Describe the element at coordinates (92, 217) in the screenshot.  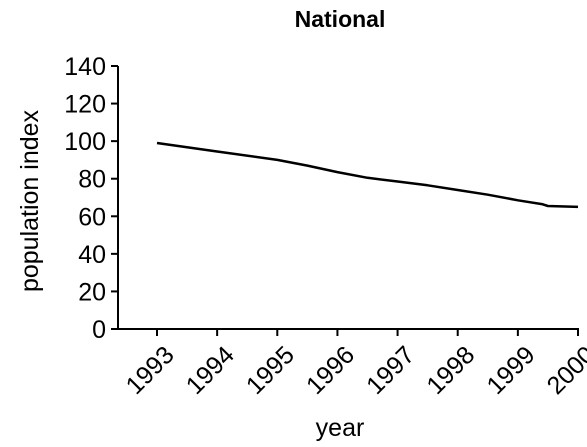
I see `y-tick-label: 60` at that location.